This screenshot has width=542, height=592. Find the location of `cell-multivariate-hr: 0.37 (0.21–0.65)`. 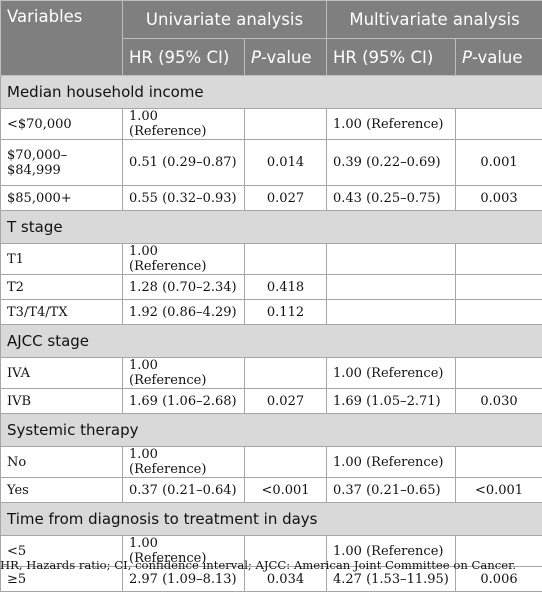

cell-multivariate-hr: 0.37 (0.21–0.65) is located at coordinates (391, 490).